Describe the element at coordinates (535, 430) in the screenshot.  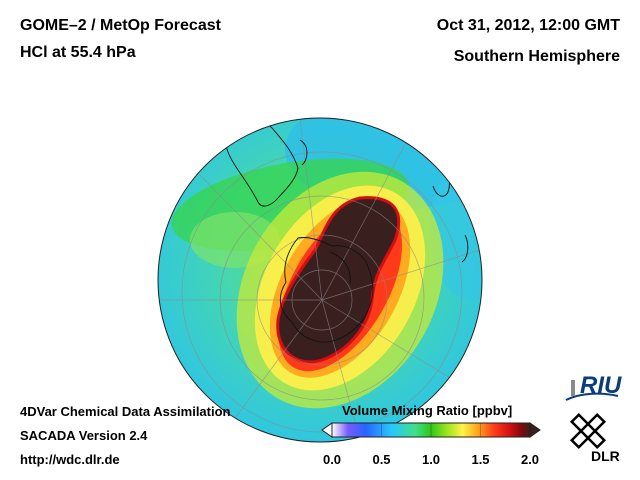
I see `colorbar-max-arrow` at that location.